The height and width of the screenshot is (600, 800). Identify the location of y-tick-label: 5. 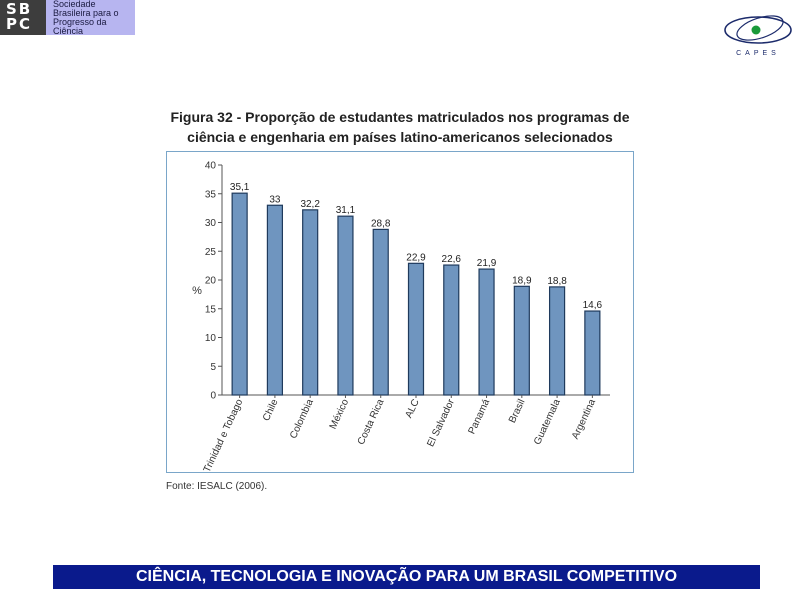
(213, 367).